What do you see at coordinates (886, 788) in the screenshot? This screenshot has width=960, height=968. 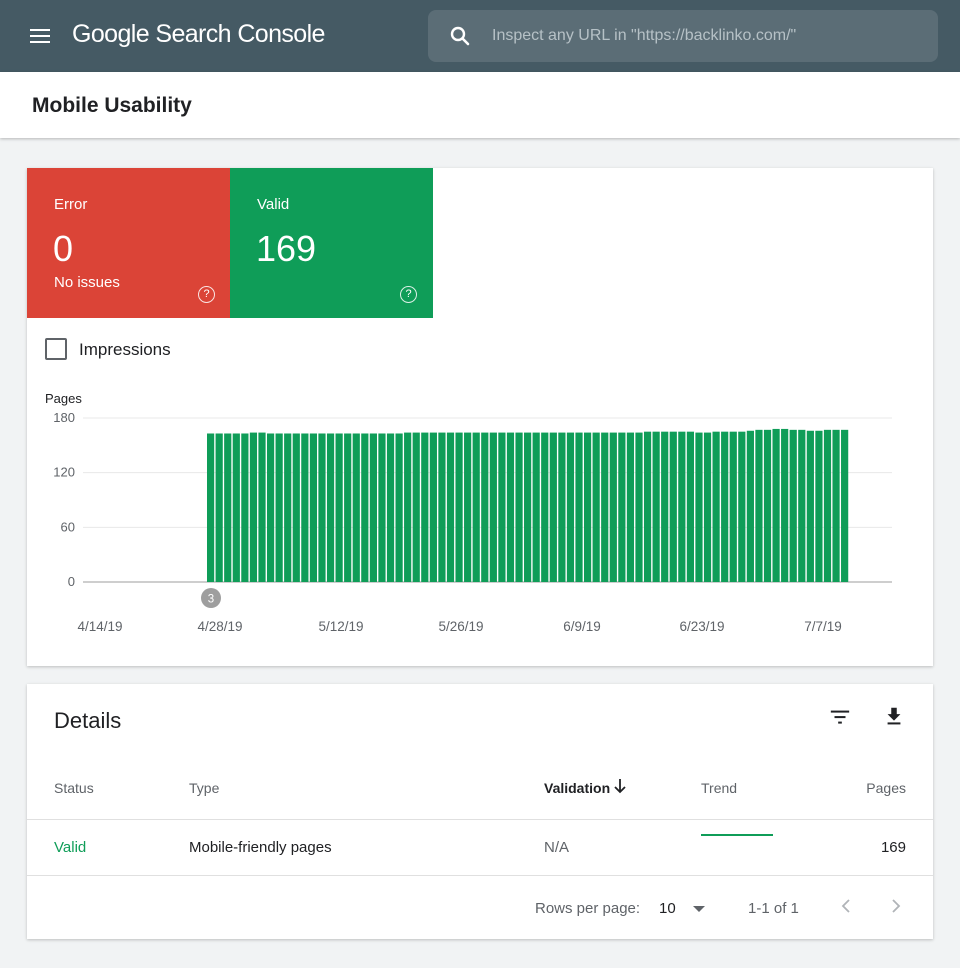 I see `column-header-pages: Pages` at bounding box center [886, 788].